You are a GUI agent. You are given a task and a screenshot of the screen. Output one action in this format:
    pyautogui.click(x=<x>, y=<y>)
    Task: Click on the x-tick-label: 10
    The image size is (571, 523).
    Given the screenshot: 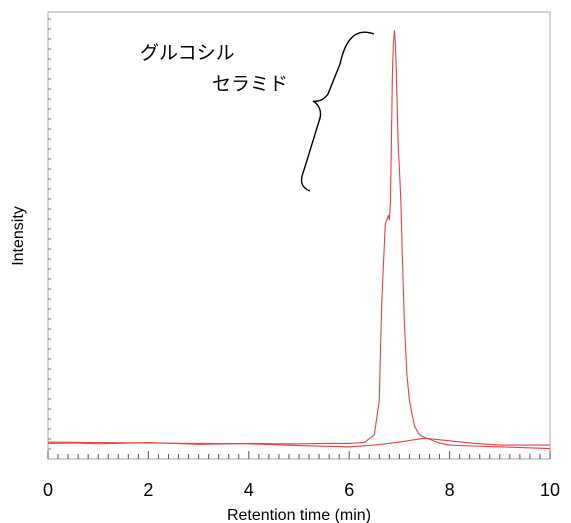 What is the action you would take?
    pyautogui.click(x=550, y=490)
    